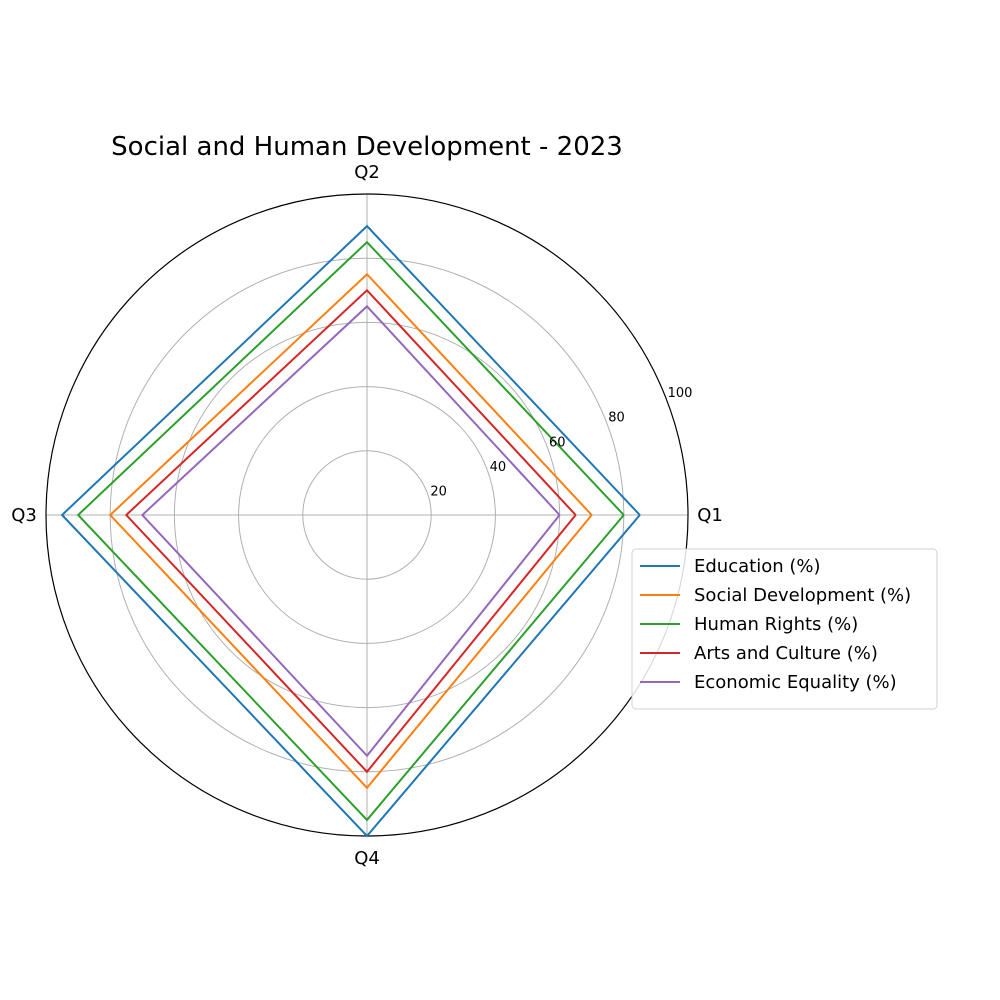 The height and width of the screenshot is (1000, 1000). Describe the element at coordinates (616, 418) in the screenshot. I see `r-tick-label: 80` at that location.